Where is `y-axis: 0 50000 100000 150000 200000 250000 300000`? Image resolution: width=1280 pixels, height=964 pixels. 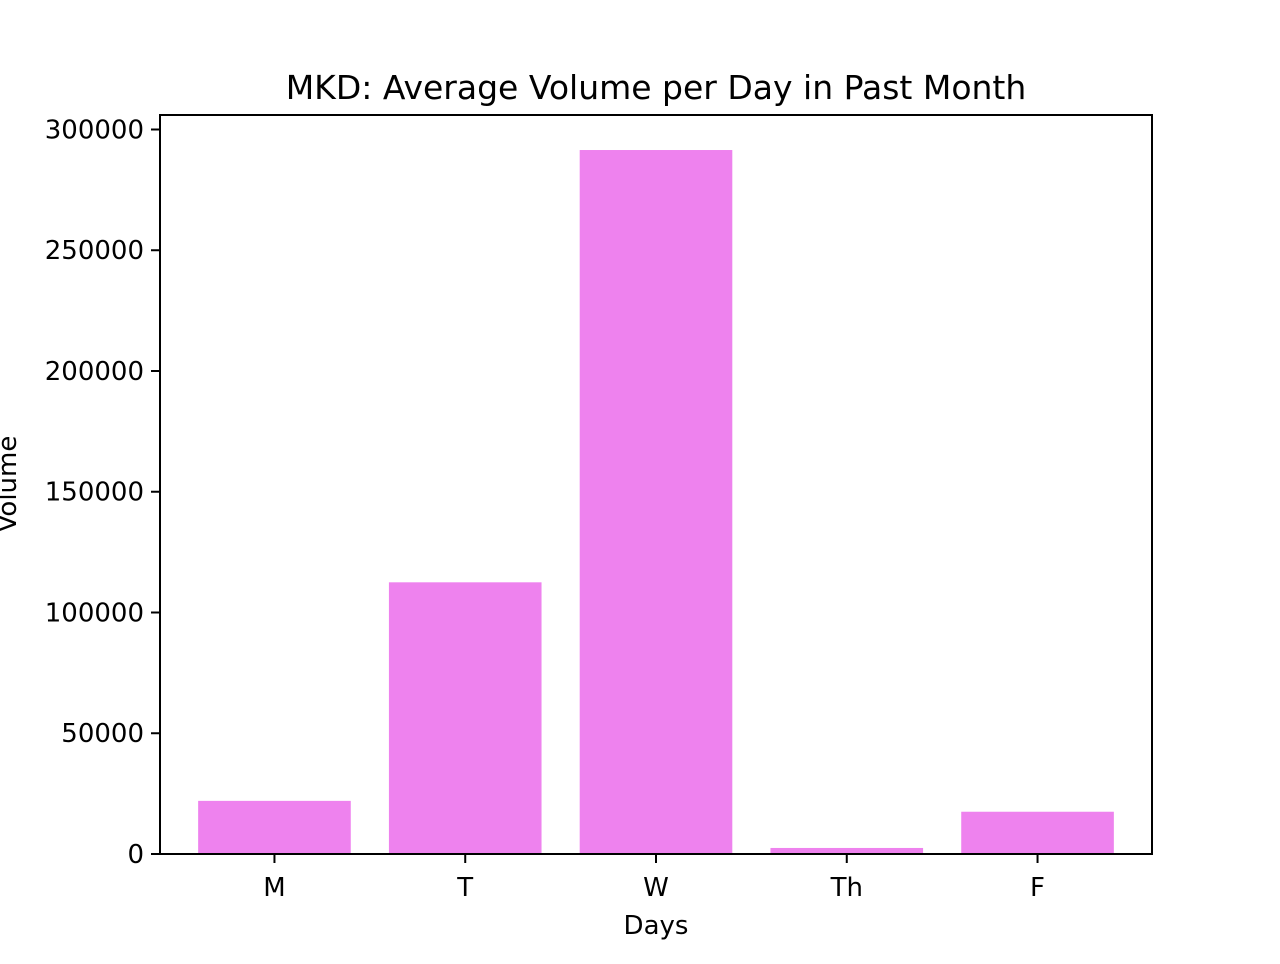
y-axis: 0 50000 100000 150000 200000 250000 300000 is located at coordinates (102, 492).